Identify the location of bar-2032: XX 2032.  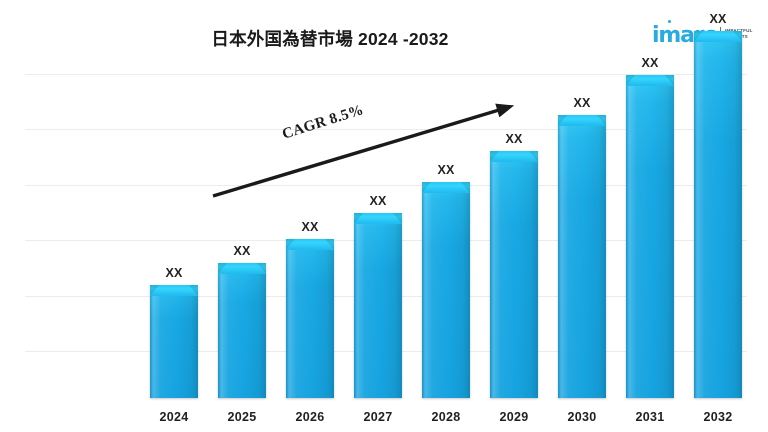
(718, 218).